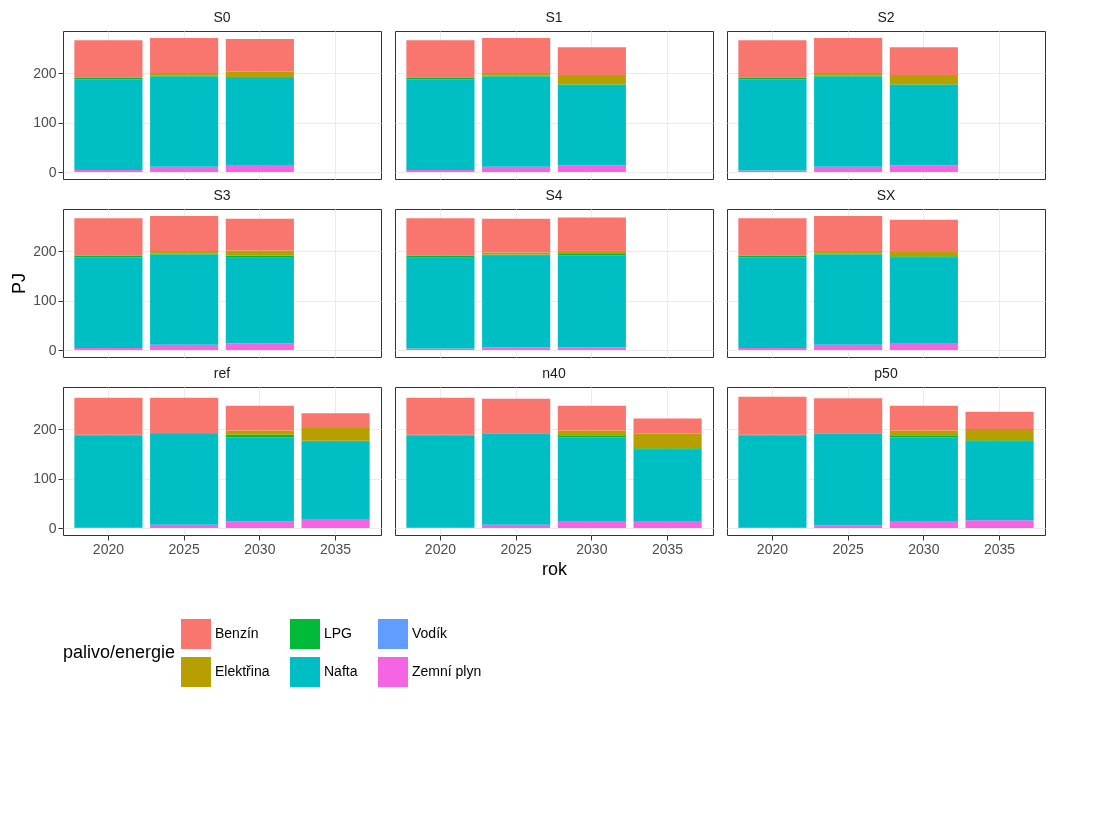 The height and width of the screenshot is (818, 1109). What do you see at coordinates (430, 633) in the screenshot?
I see `legend-label: Vodík` at bounding box center [430, 633].